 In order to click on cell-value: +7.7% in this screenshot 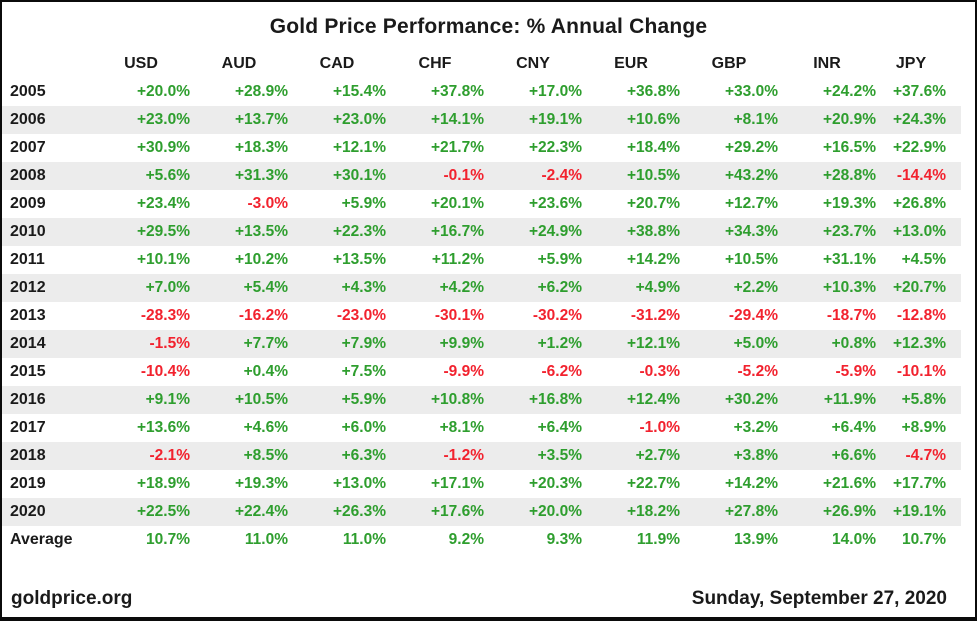, I will do `click(265, 343)`.